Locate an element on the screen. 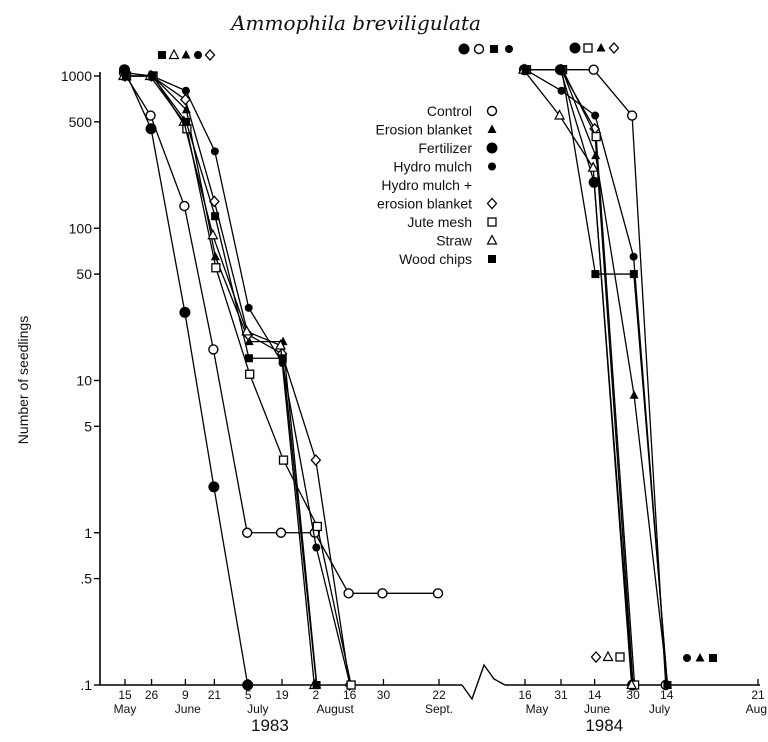 The width and height of the screenshot is (768, 742). x-tick-label: 31 is located at coordinates (561, 695).